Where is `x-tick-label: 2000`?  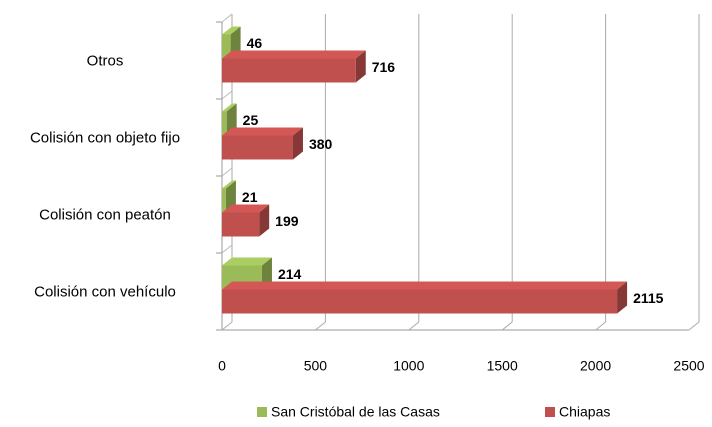
x-tick-label: 2000 is located at coordinates (595, 366).